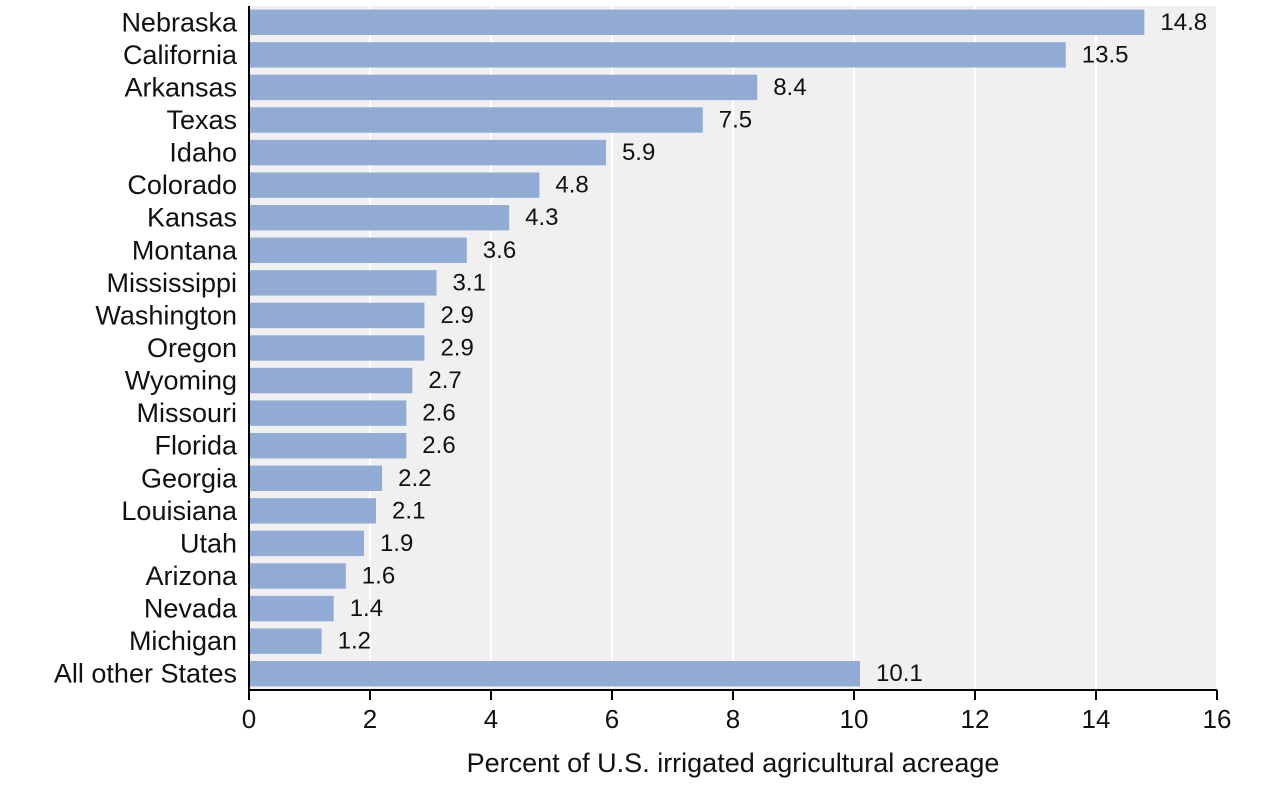 The width and height of the screenshot is (1261, 787). Describe the element at coordinates (180, 55) in the screenshot. I see `category-label: California` at that location.